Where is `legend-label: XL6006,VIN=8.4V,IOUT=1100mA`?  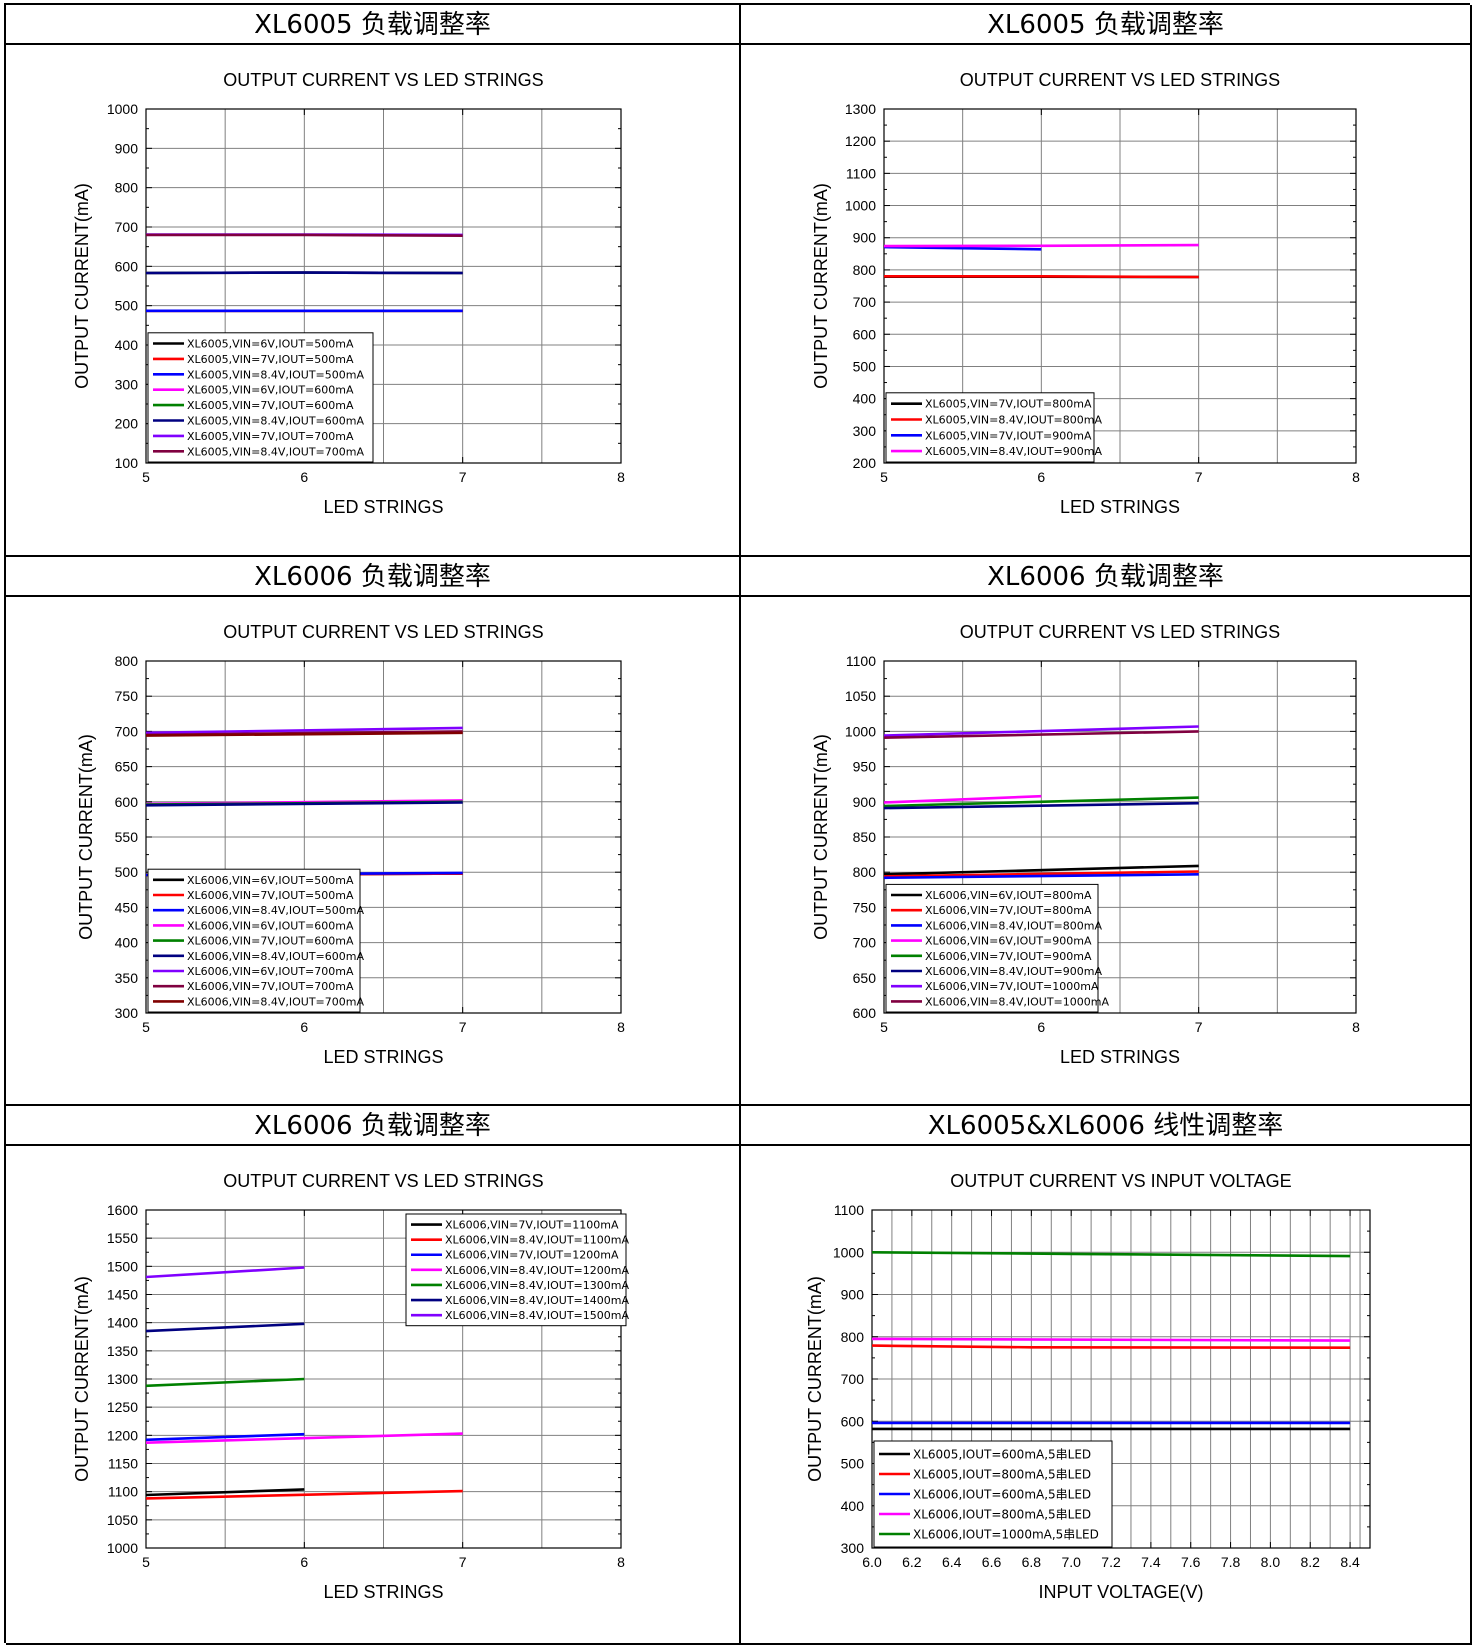
legend-label: XL6006,VIN=8.4V,IOUT=1100mA is located at coordinates (537, 1240).